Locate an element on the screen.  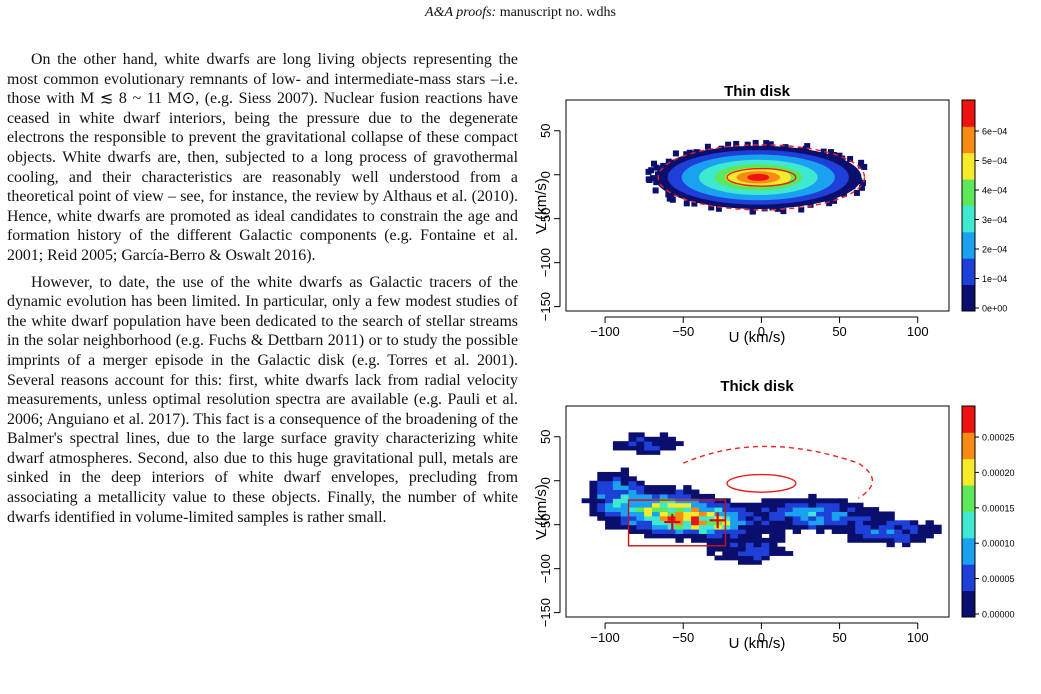
colorbar-tick-label: 0.00020 is located at coordinates (998, 473).